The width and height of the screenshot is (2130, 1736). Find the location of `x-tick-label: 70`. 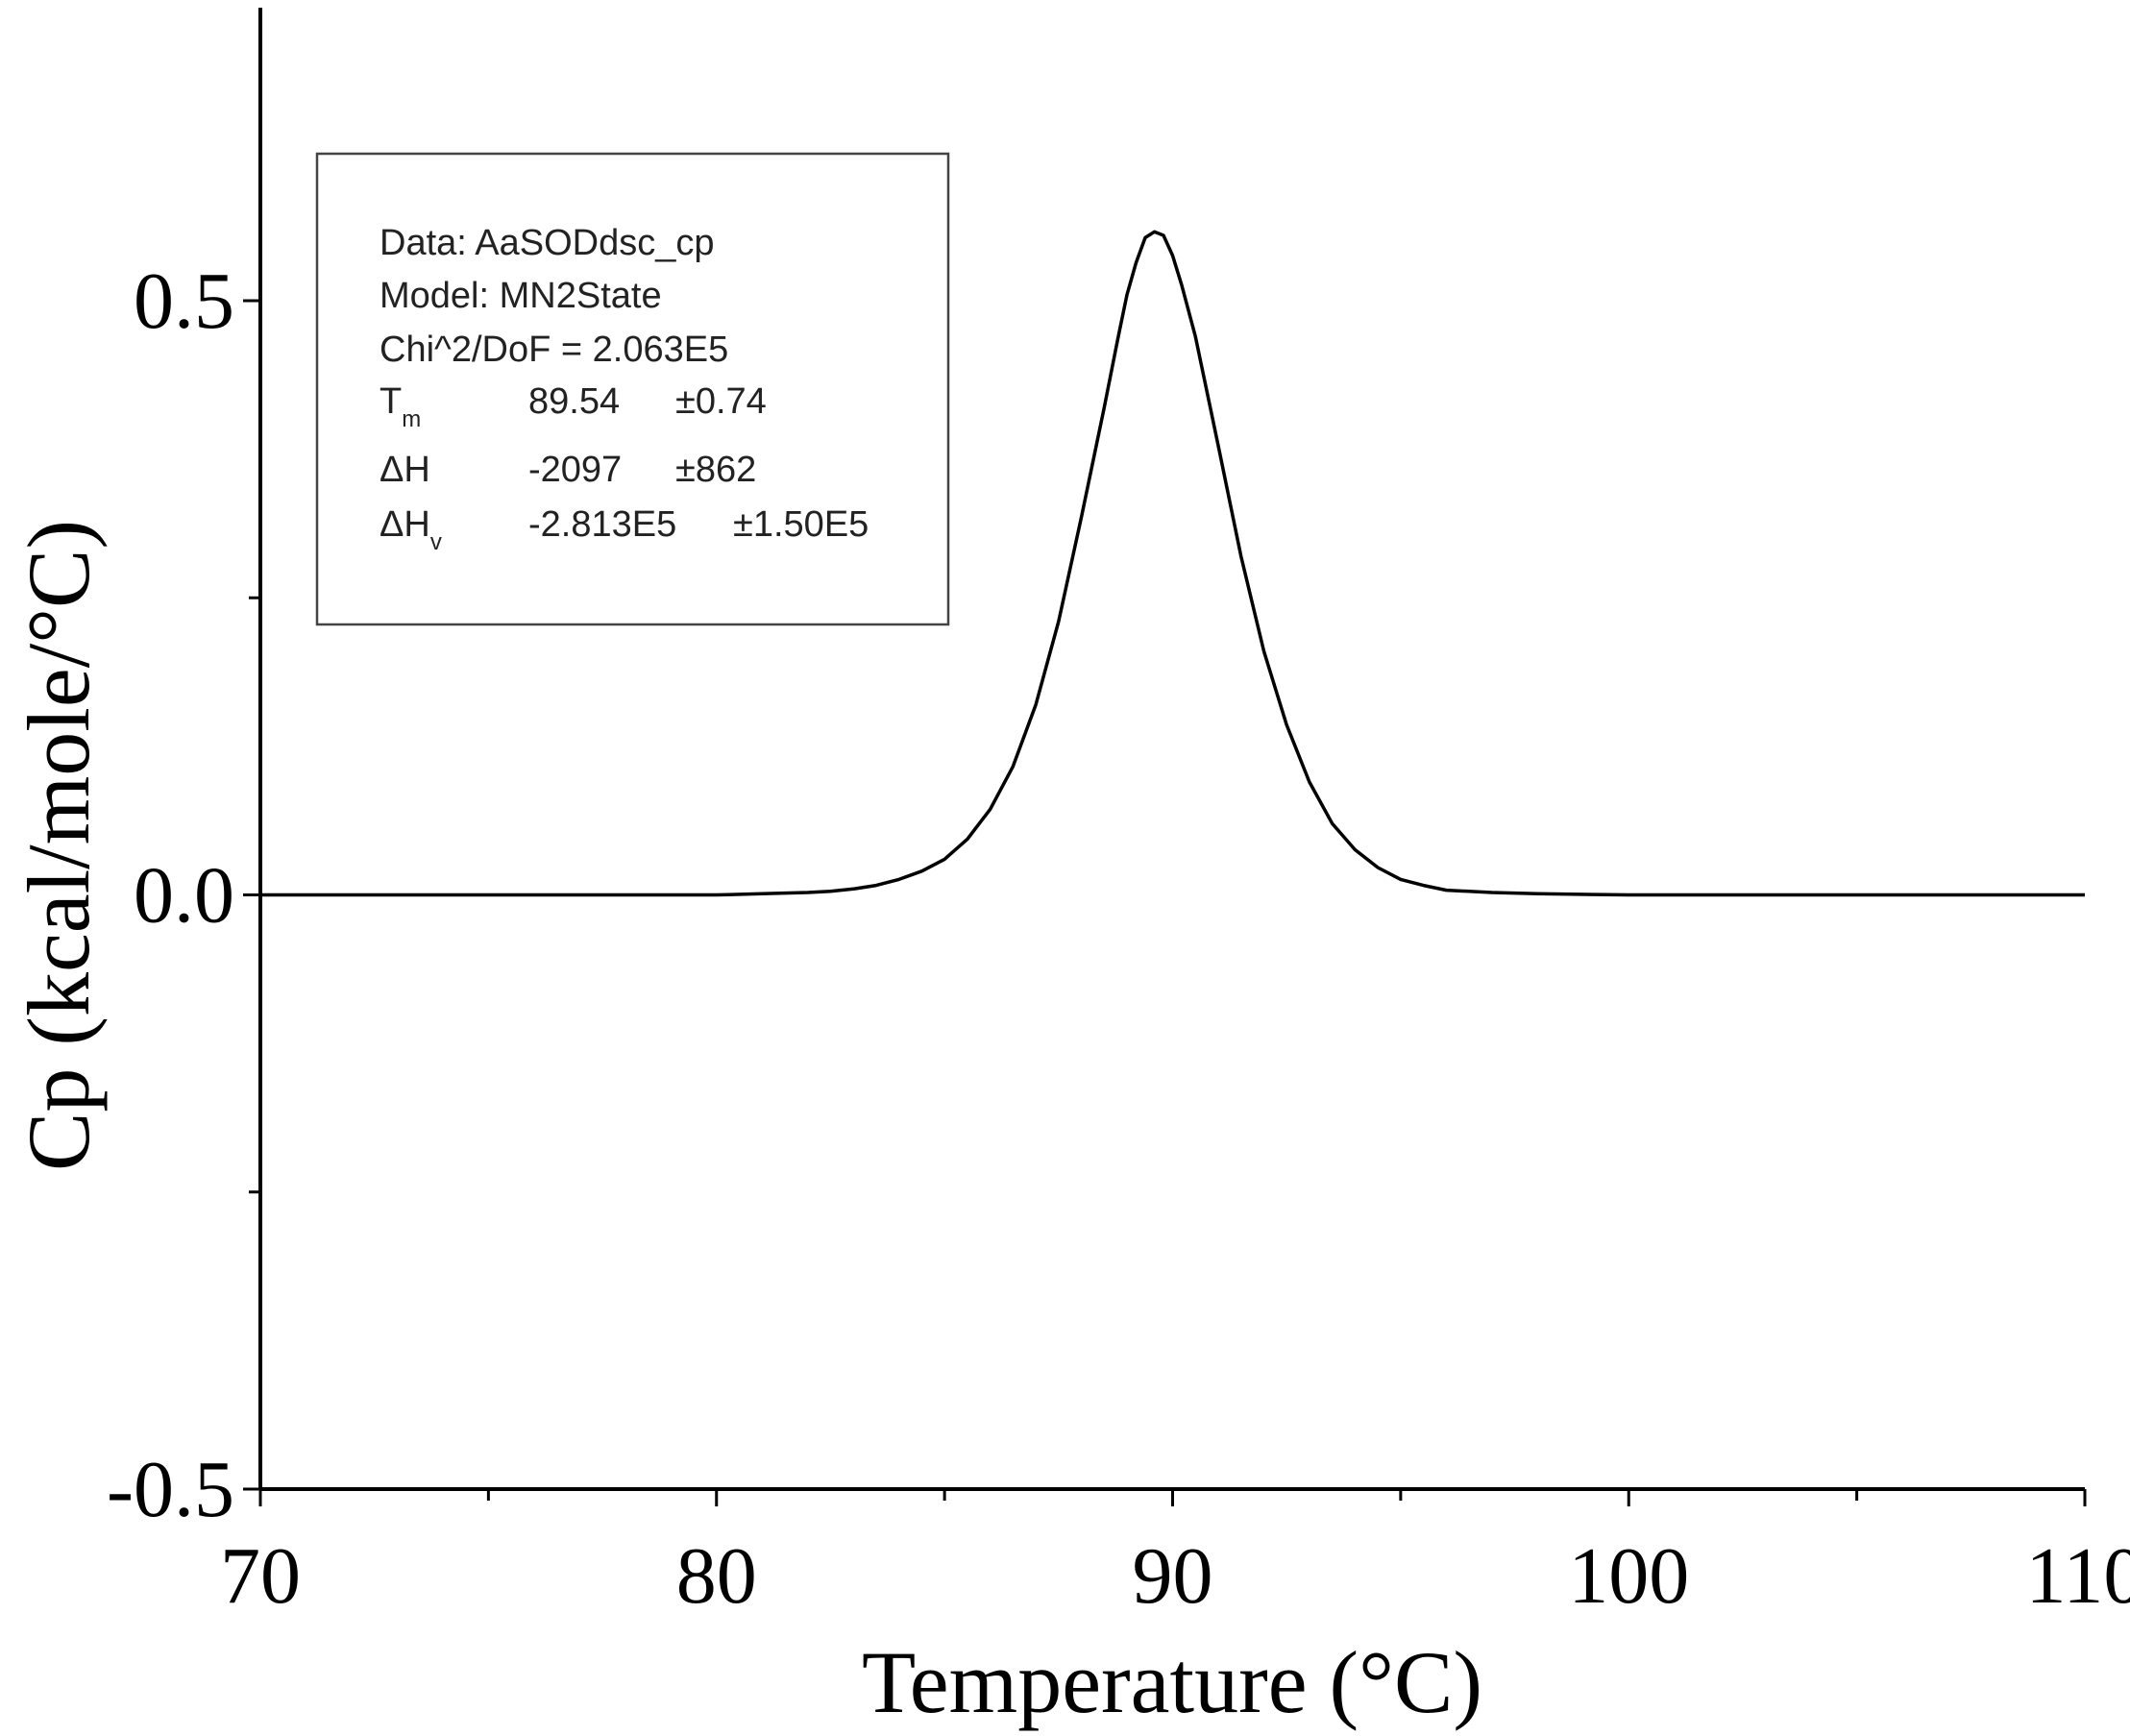

x-tick-label: 70 is located at coordinates (260, 1576).